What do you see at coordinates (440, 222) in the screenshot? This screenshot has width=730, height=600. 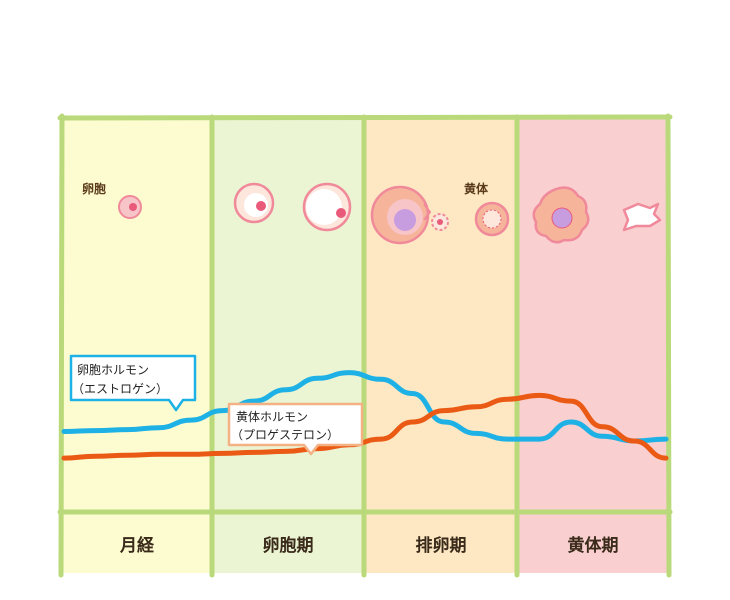 I see `released-egg` at bounding box center [440, 222].